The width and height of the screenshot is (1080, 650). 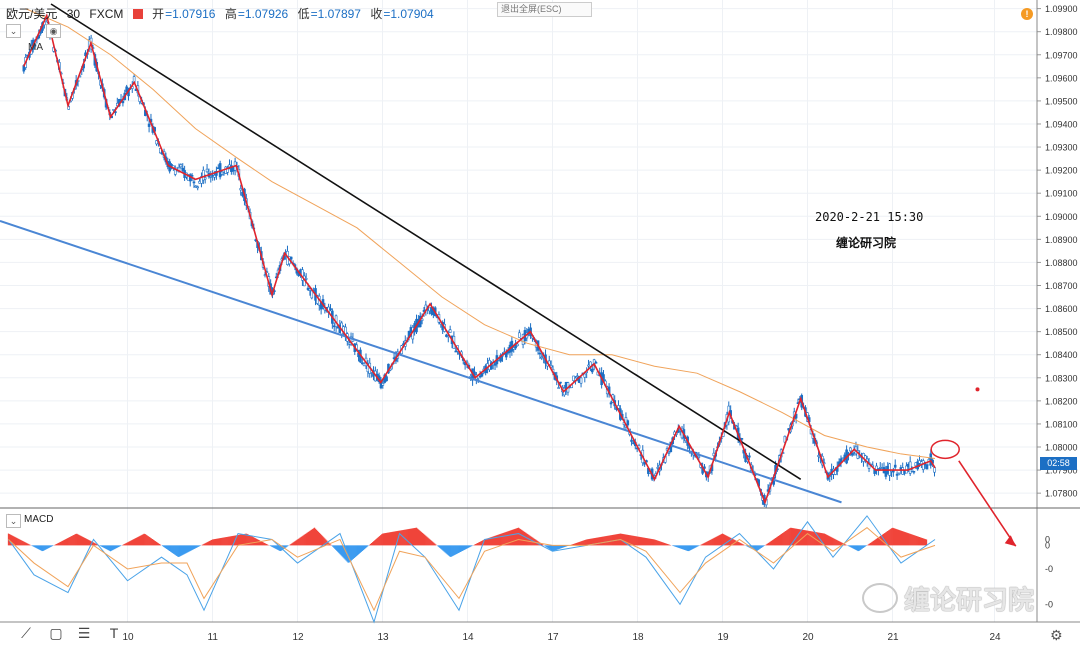 What do you see at coordinates (1061, 9) in the screenshot?
I see `price-tick-label: 1.09900` at bounding box center [1061, 9].